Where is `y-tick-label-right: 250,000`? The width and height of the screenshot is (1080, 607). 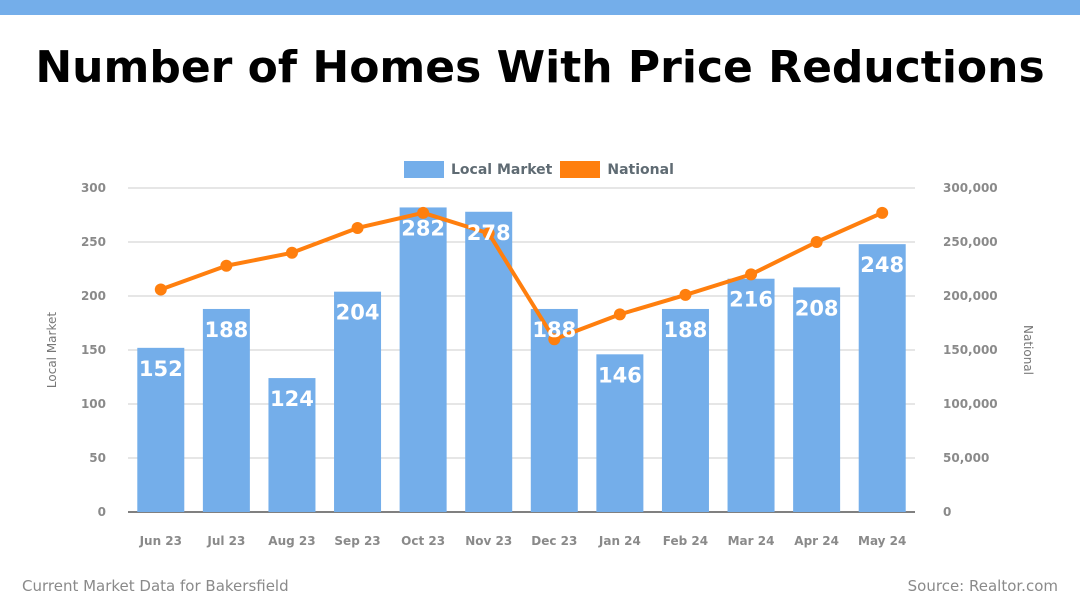 y-tick-label-right: 250,000 is located at coordinates (970, 242).